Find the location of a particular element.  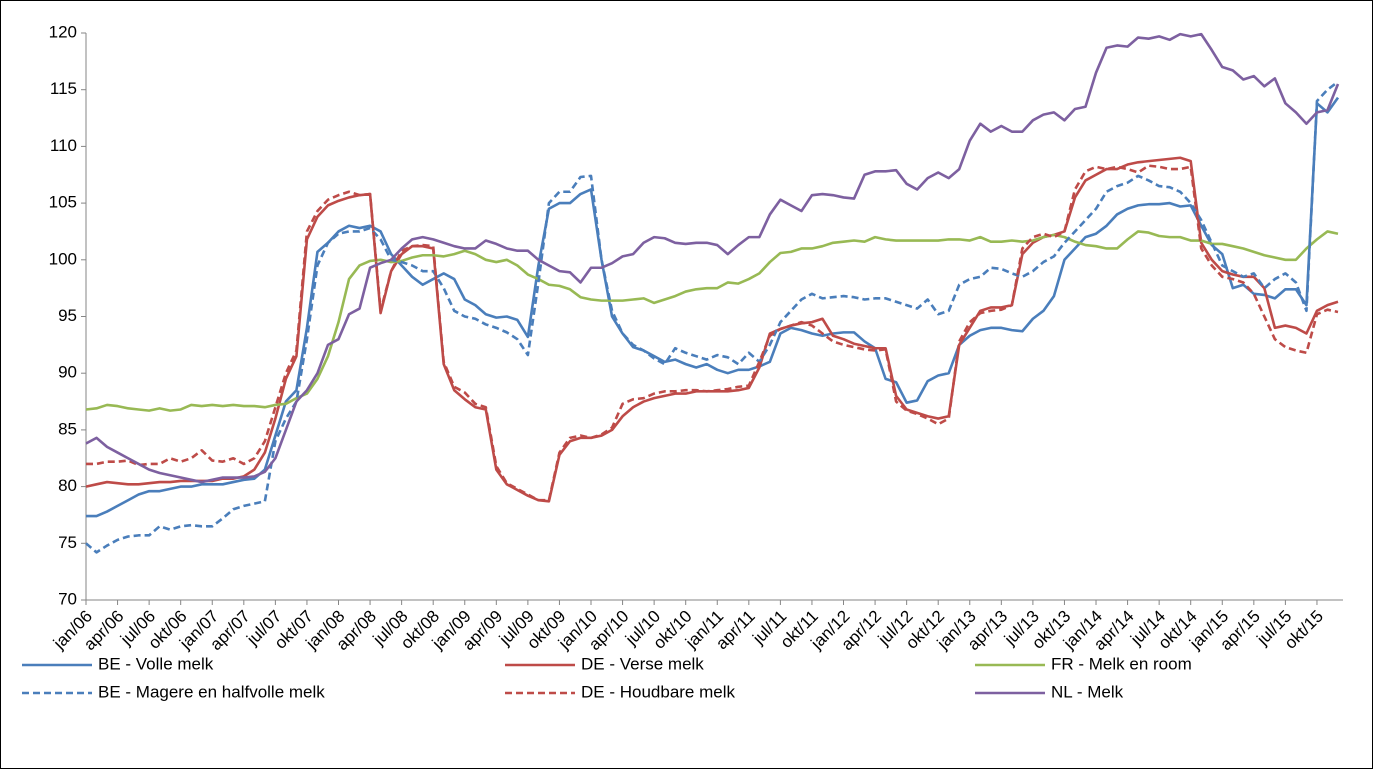

y-tick-label: 90 is located at coordinates (67, 372).